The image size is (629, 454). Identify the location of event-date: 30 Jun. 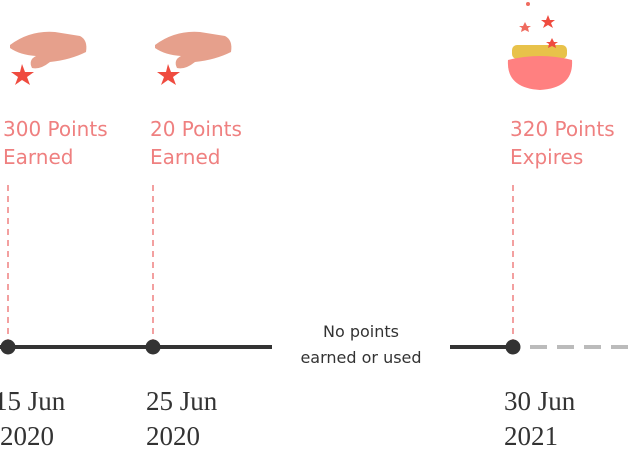
(540, 401).